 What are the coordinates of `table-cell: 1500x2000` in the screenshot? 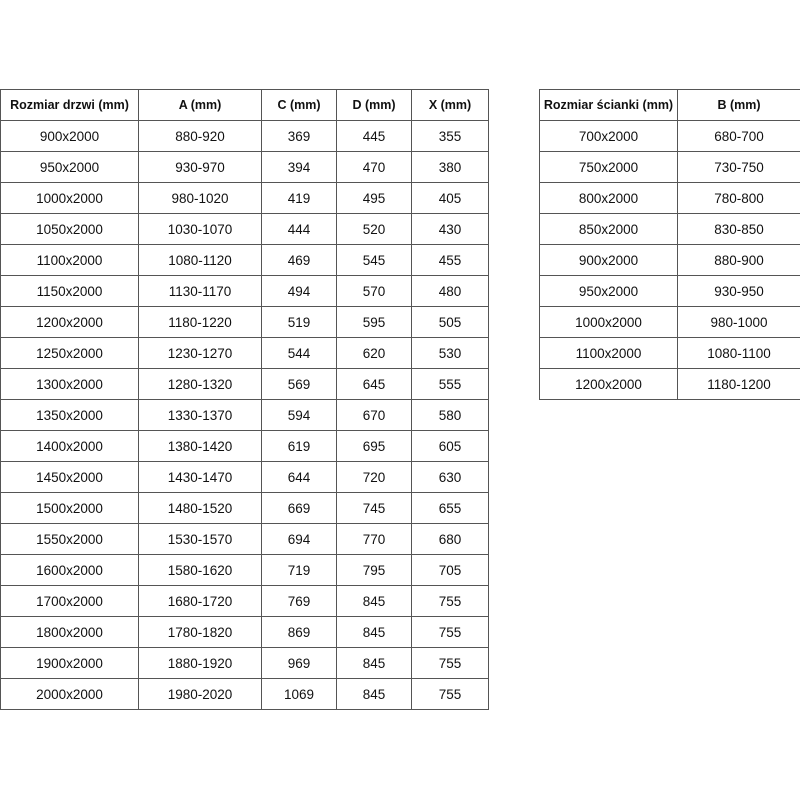 It's located at (69, 508).